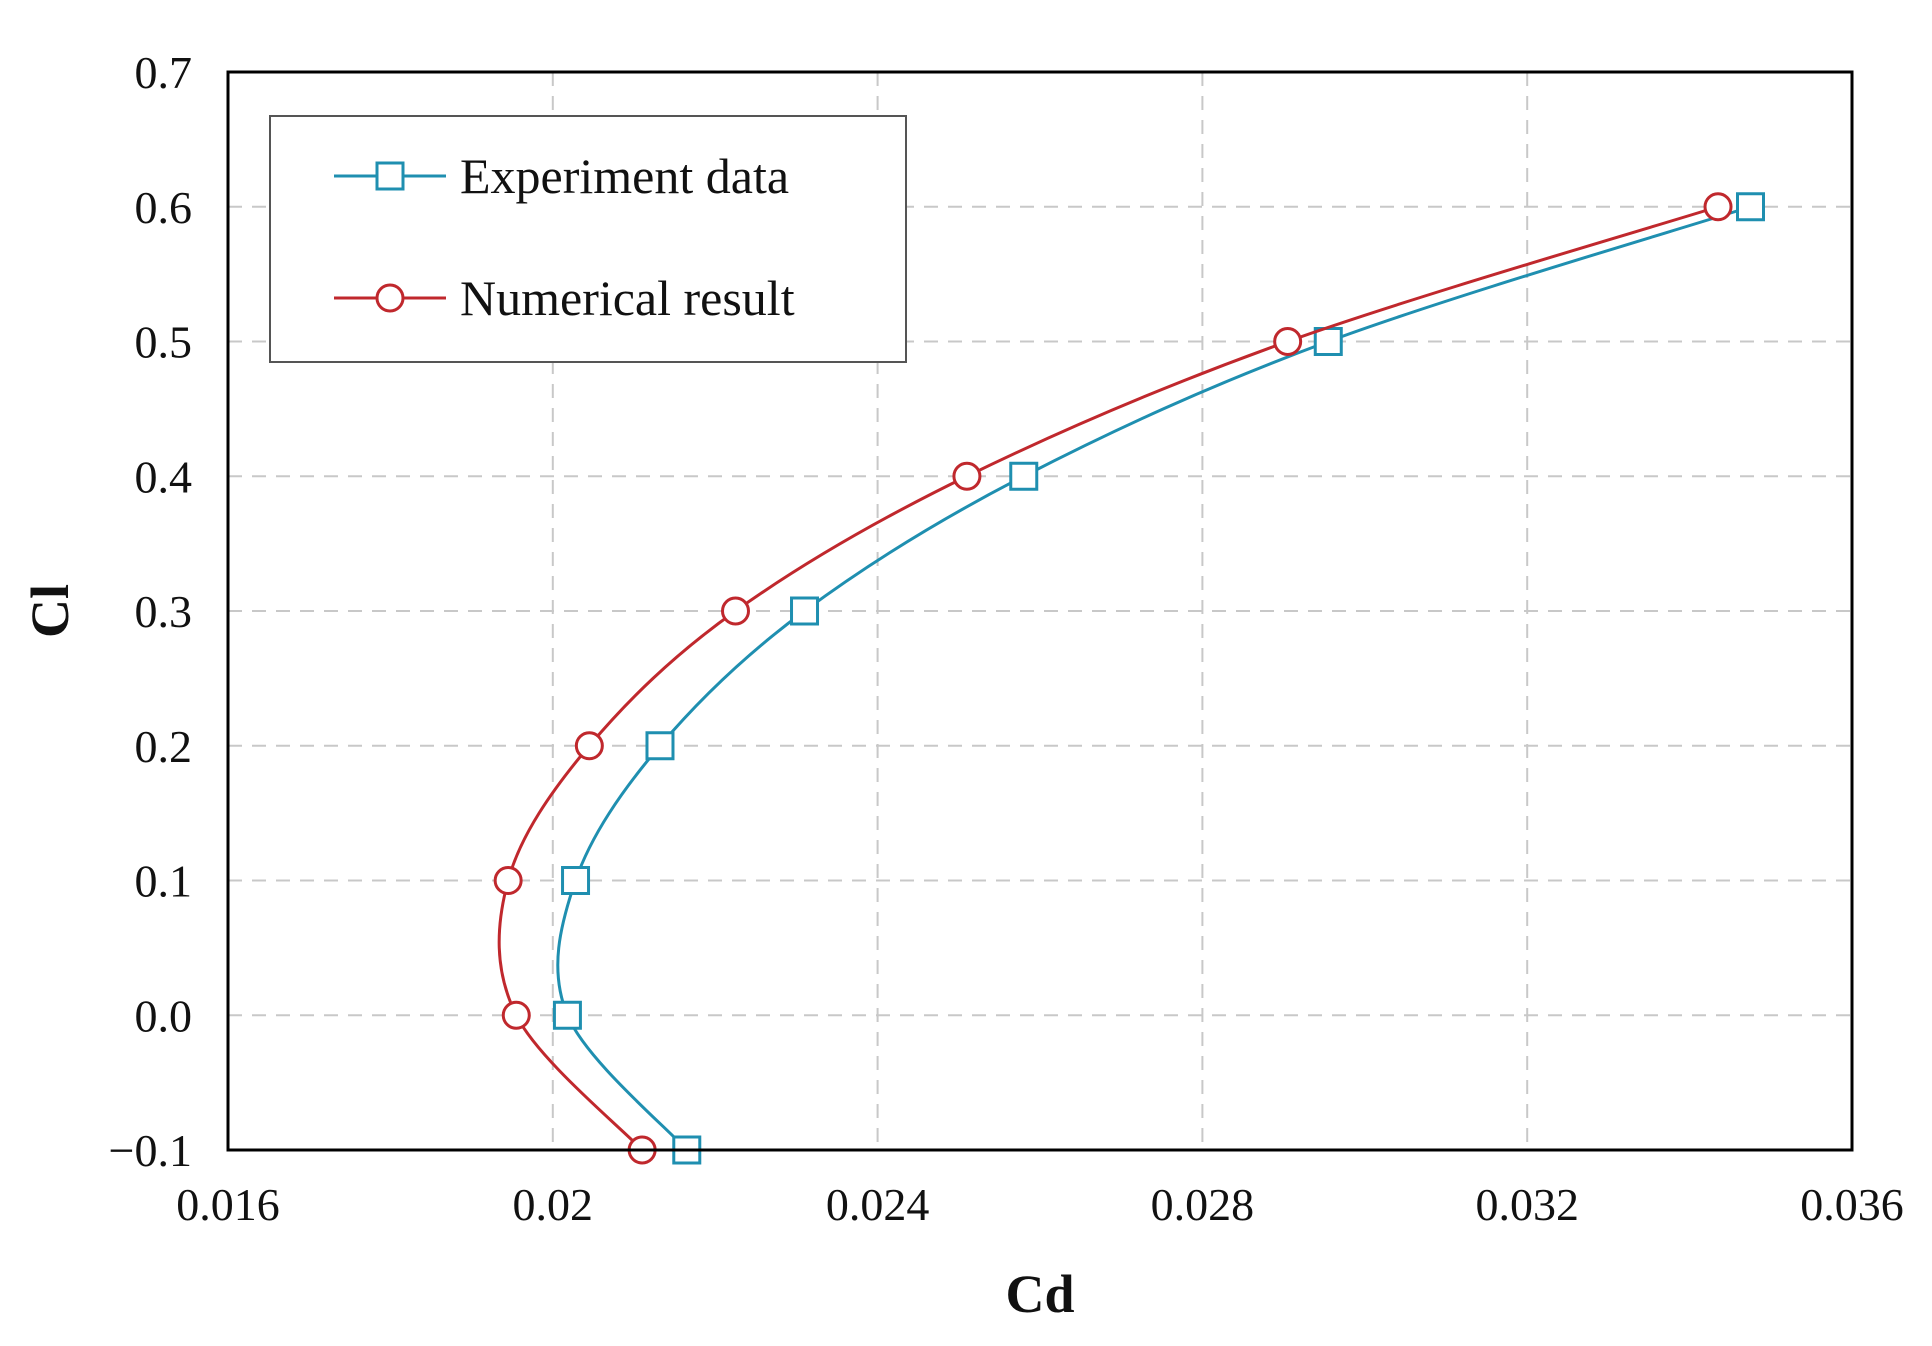 The width and height of the screenshot is (1932, 1346). What do you see at coordinates (624, 176) in the screenshot?
I see `legend-label-experiment: Experiment data` at bounding box center [624, 176].